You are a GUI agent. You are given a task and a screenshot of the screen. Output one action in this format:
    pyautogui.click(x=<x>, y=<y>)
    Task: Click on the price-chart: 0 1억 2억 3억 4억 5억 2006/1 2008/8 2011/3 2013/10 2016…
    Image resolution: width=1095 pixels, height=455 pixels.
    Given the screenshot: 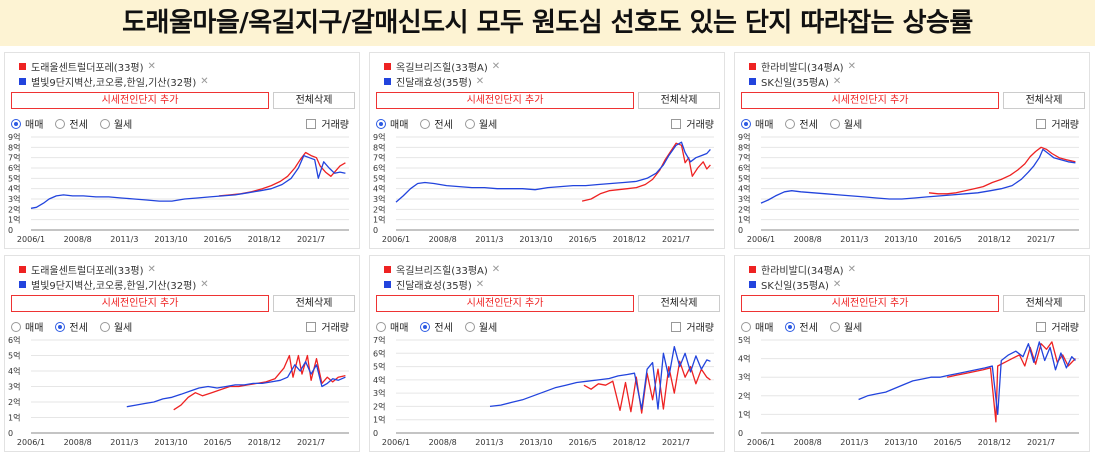 What is the action you would take?
    pyautogui.click(x=908, y=391)
    